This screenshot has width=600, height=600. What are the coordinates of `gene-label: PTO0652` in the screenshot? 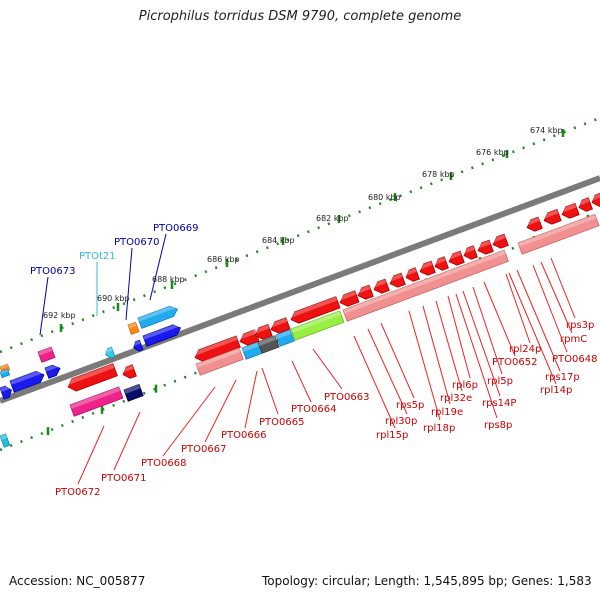 It's located at (514, 362).